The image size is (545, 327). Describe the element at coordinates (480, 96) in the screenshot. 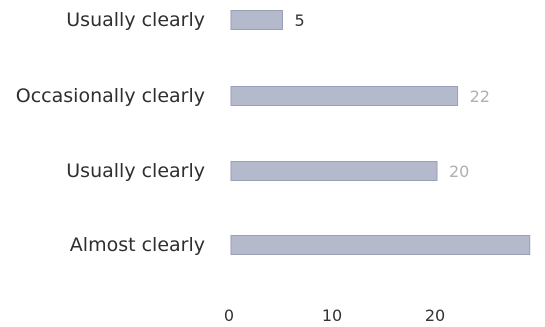

I see `data-label: 22` at that location.